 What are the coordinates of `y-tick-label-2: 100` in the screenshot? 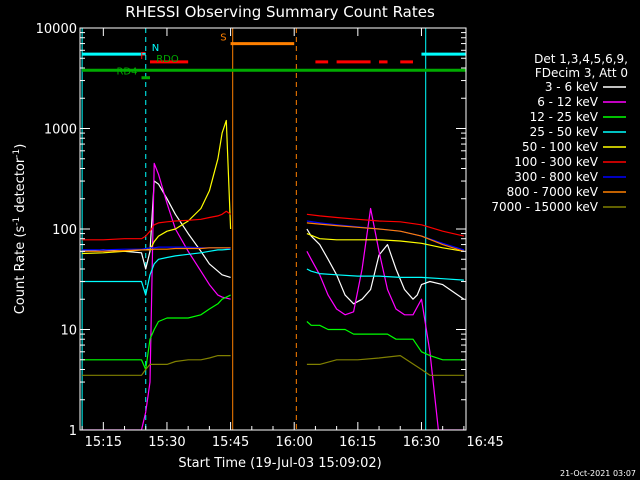 It's located at (64, 230).